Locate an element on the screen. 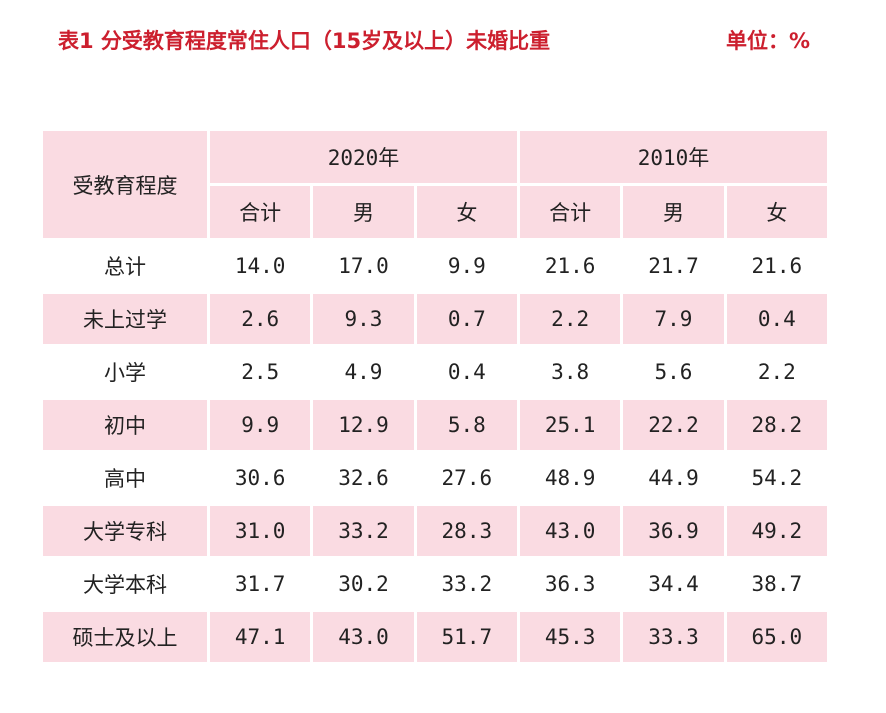  subheader-total-2020: 合计 is located at coordinates (260, 212).